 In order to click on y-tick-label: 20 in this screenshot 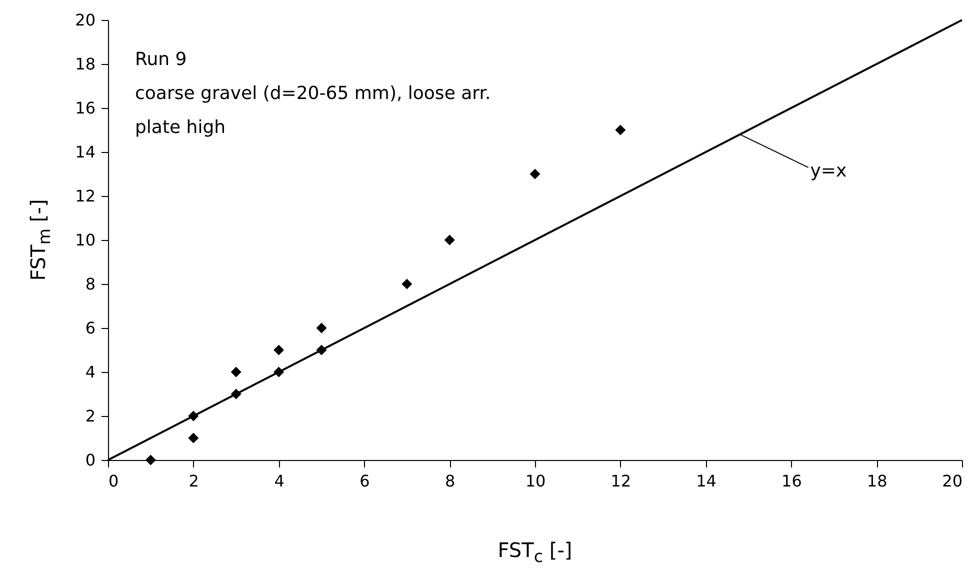, I will do `click(85, 20)`.